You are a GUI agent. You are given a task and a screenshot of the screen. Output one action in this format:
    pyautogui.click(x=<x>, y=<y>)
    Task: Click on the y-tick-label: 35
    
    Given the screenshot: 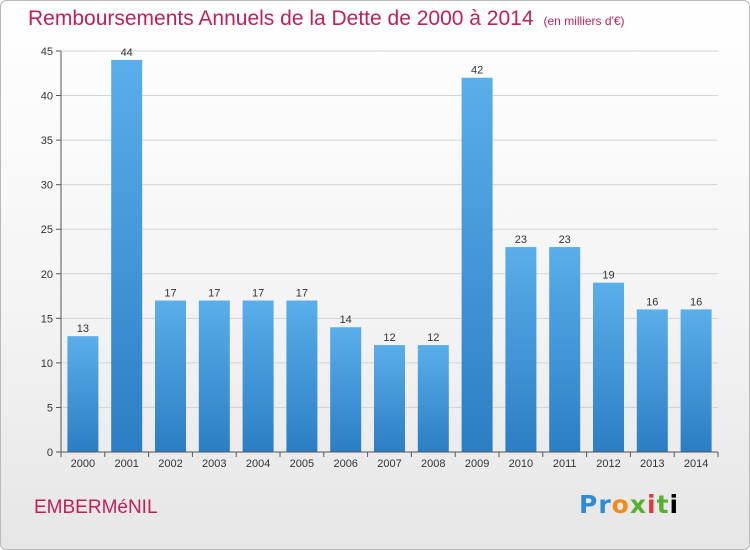 What is the action you would take?
    pyautogui.click(x=47, y=141)
    